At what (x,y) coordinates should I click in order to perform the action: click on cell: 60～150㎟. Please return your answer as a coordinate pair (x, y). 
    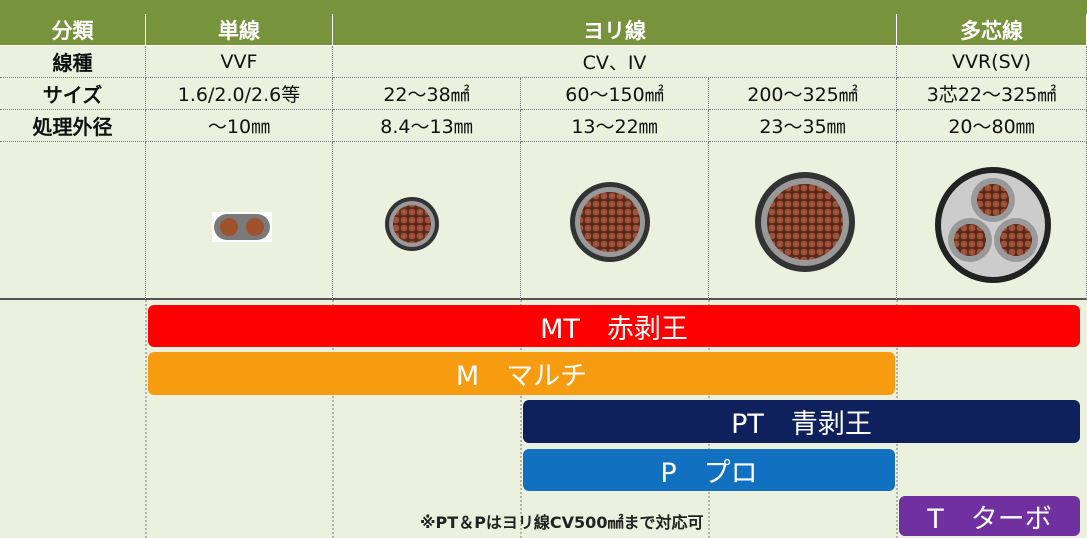
    Looking at the image, I should click on (615, 94).